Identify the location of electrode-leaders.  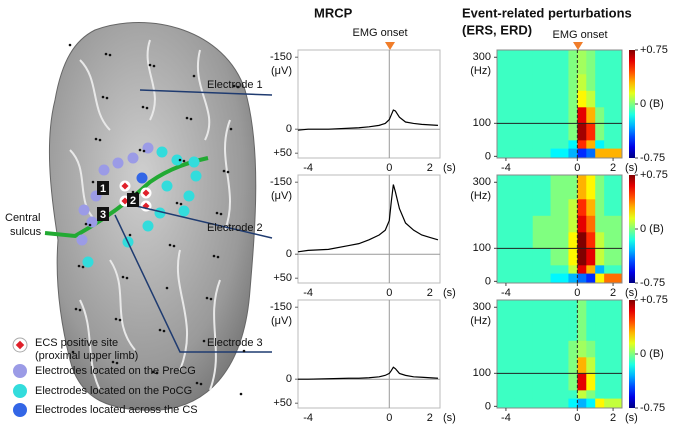
(193, 221).